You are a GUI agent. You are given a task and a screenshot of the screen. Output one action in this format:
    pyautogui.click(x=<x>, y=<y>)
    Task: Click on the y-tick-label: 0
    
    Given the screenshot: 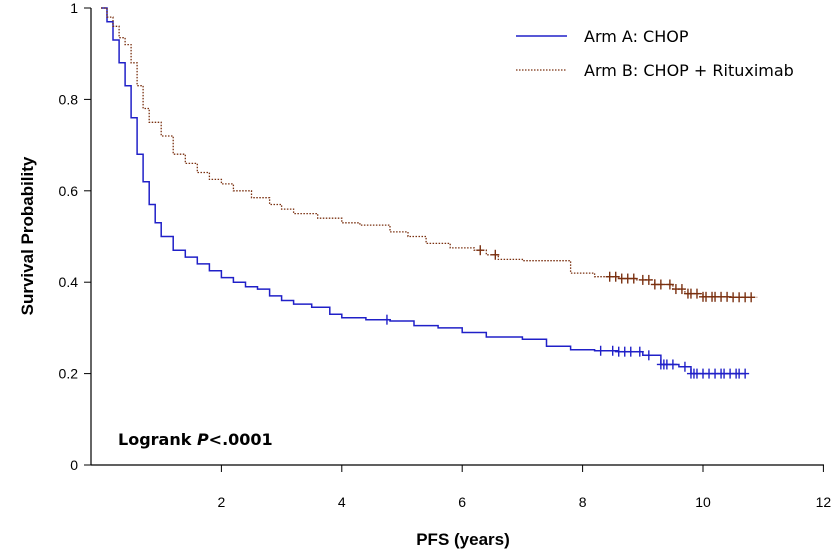 What is the action you would take?
    pyautogui.click(x=74, y=465)
    